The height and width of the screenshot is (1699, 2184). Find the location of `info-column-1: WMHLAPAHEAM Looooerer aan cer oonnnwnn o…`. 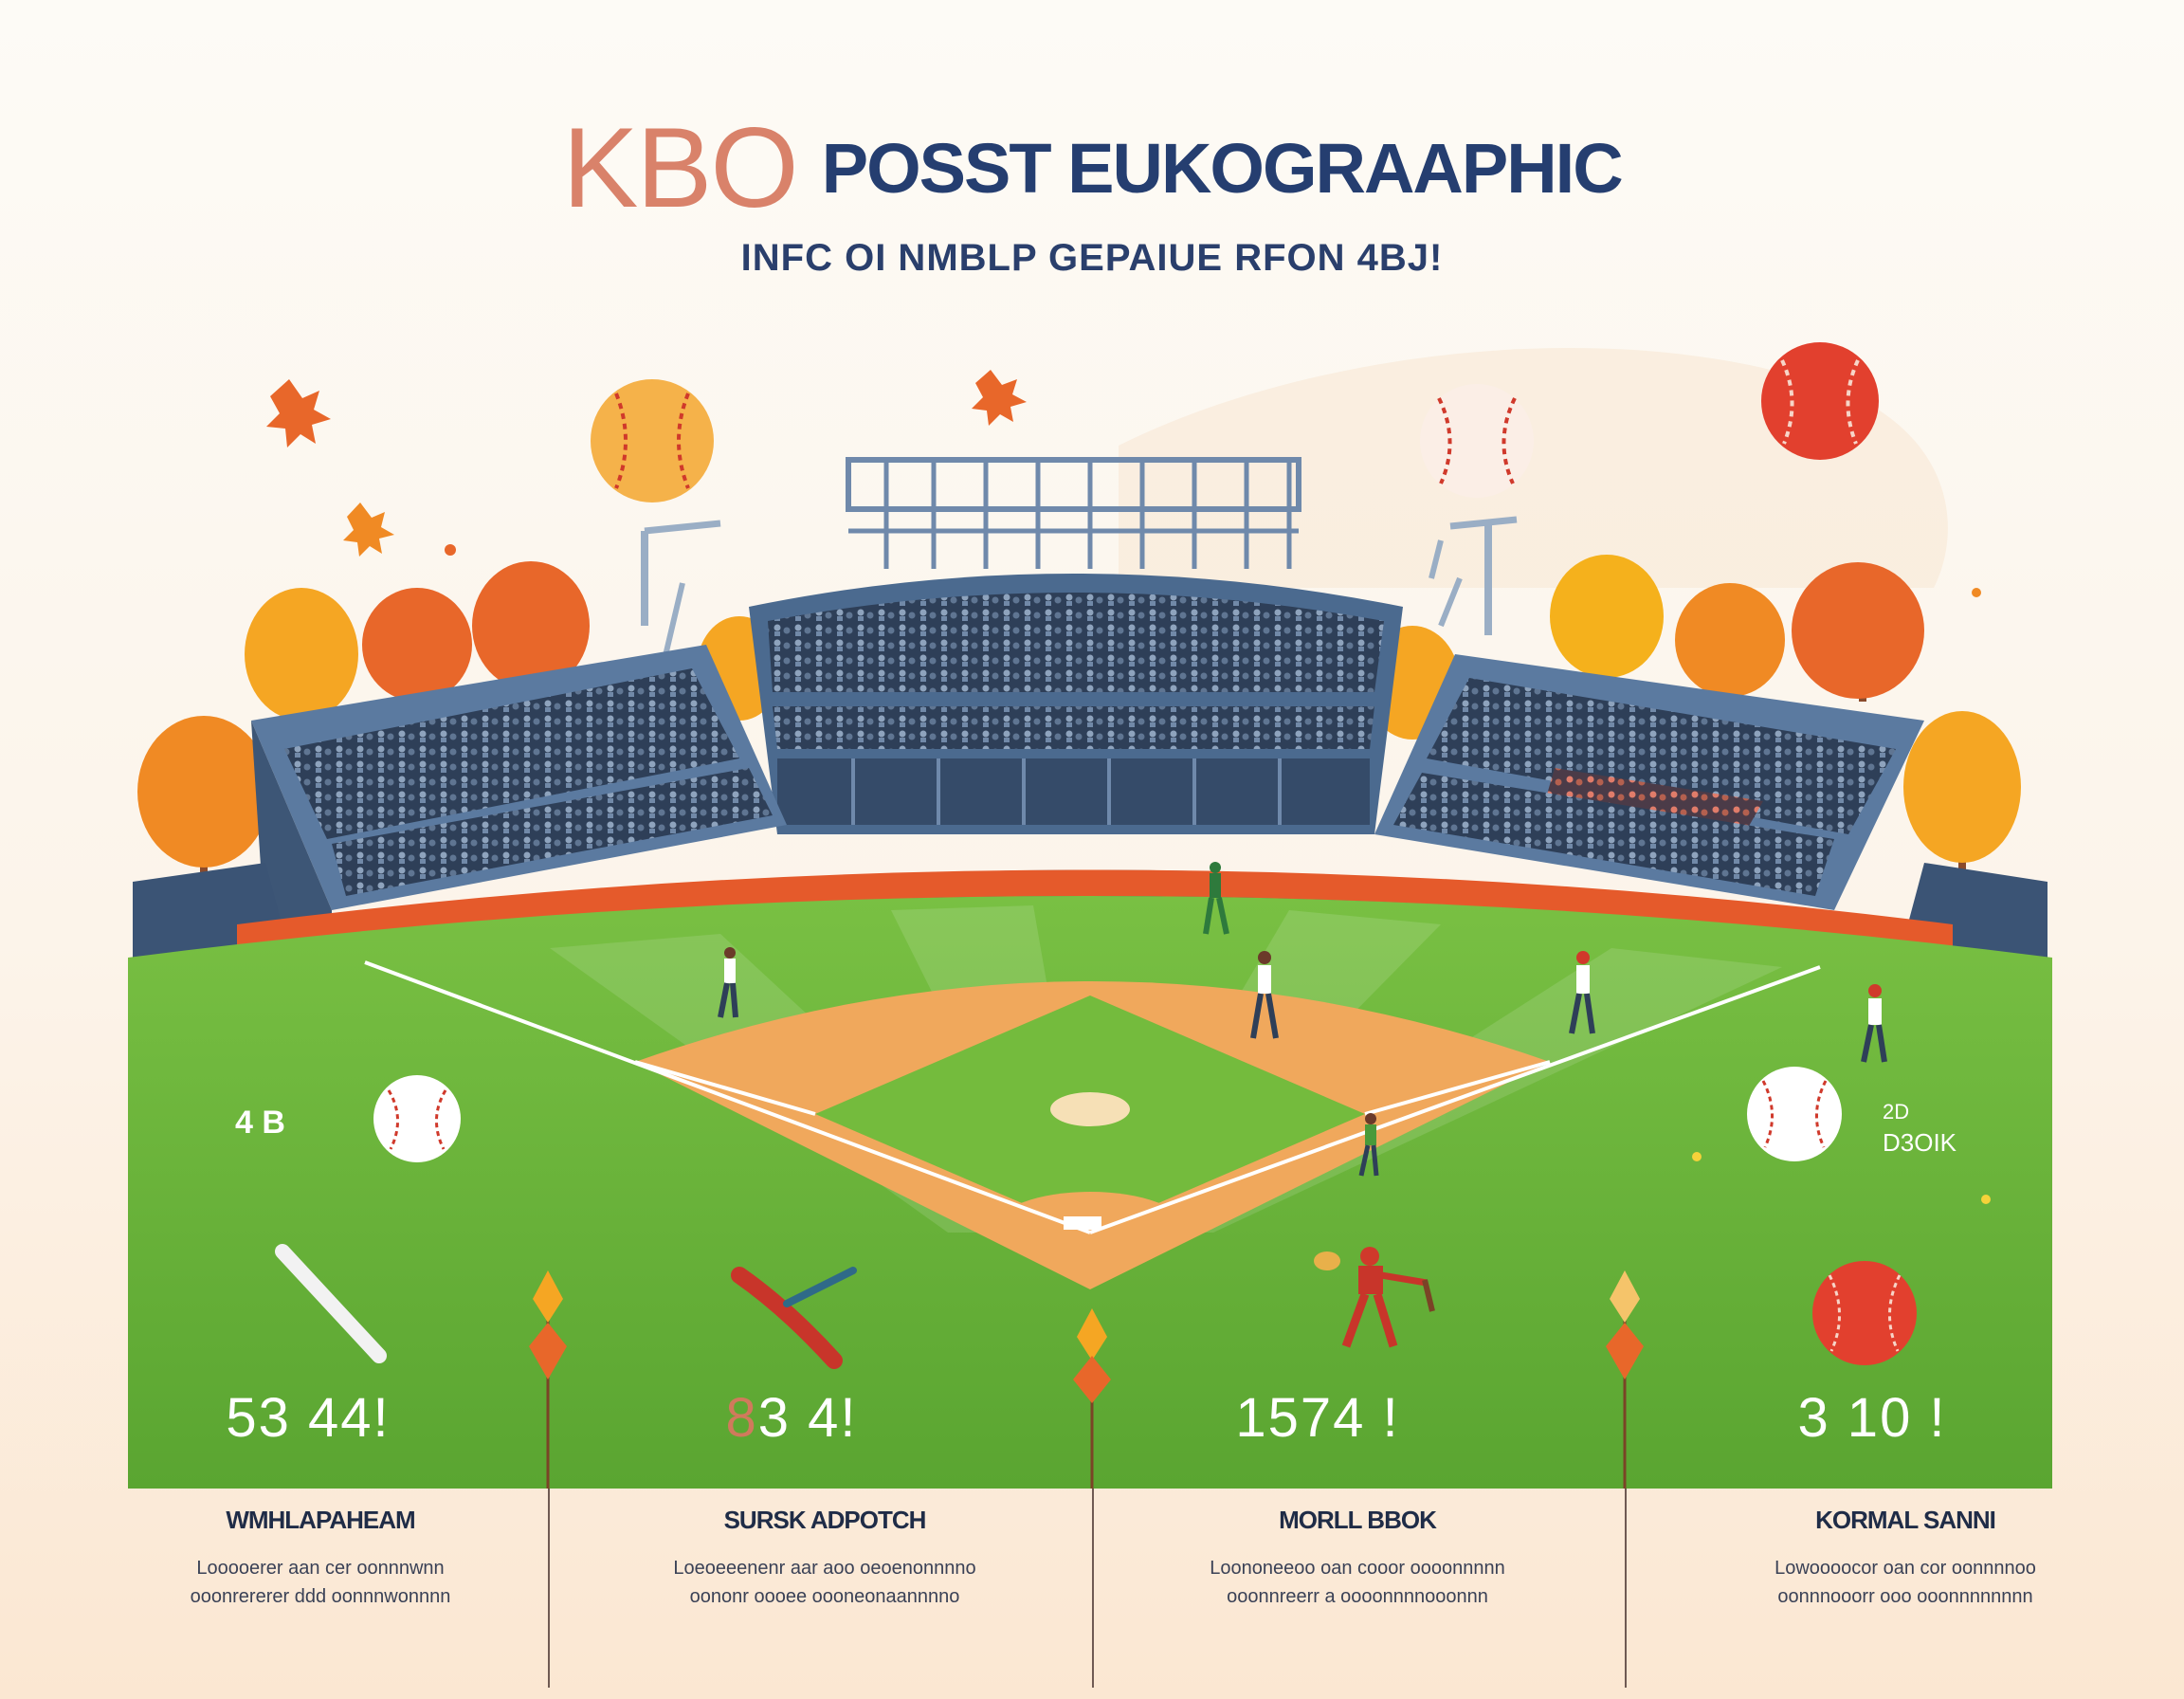

info-column-1: WMHLAPAHEAM Looooerer aan cer oonnnwnn o… is located at coordinates (320, 1558).